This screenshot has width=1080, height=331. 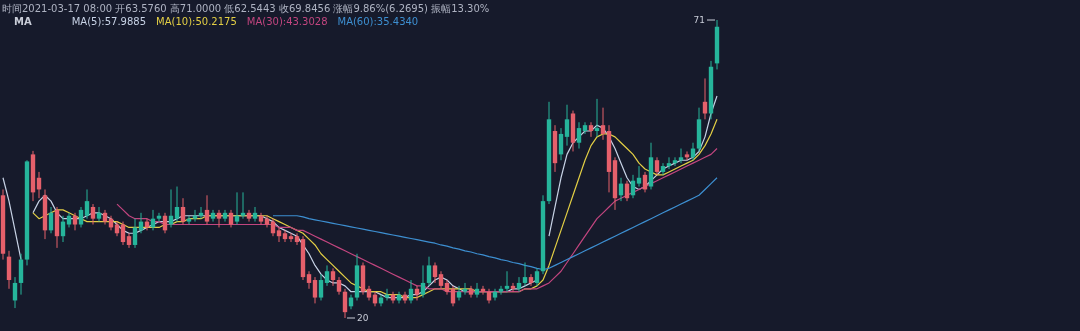 I want to click on annotation: MA(60):35.4340, so click(x=378, y=21).